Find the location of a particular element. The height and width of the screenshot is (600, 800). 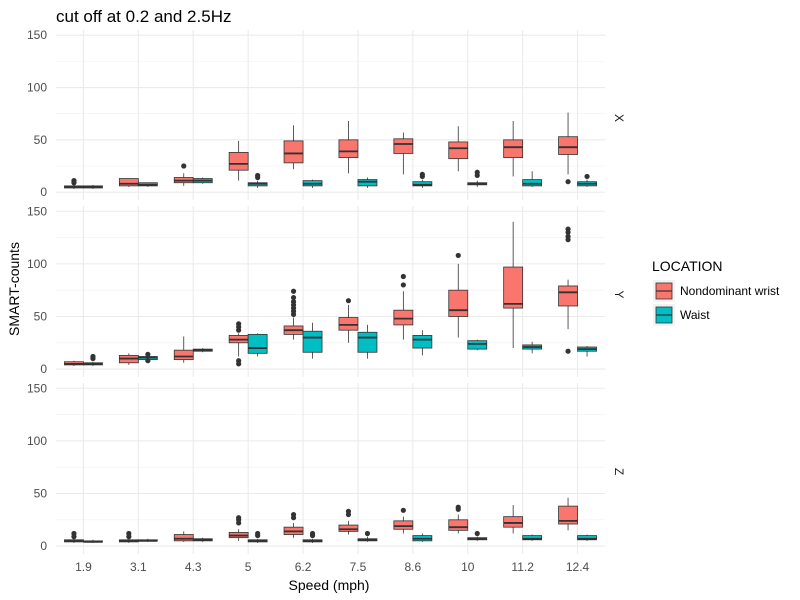

box-z-waist-8.6 is located at coordinates (422, 537).